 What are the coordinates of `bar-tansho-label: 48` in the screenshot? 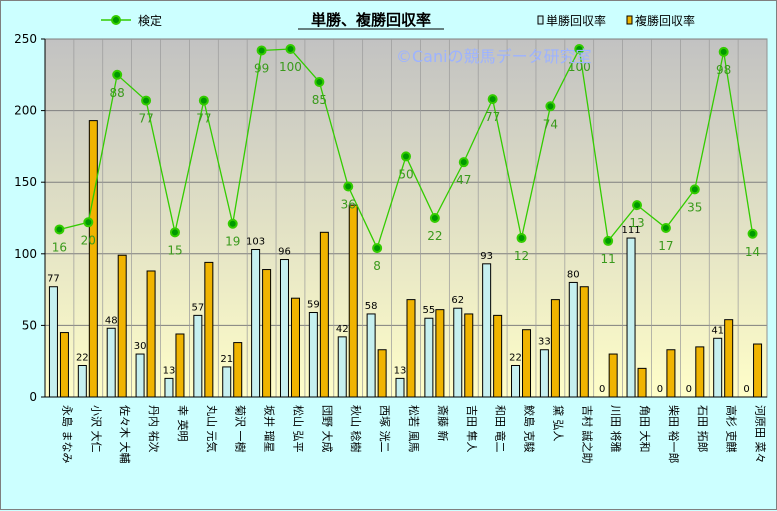 It's located at (111, 320).